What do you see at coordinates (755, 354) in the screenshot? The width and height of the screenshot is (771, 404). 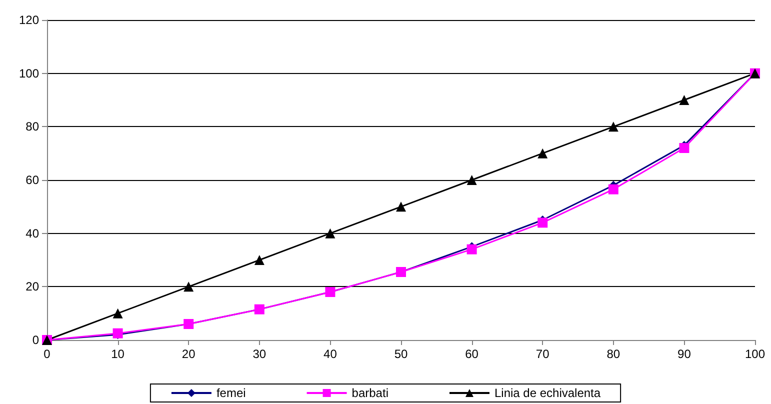 I see `x-tick-label: 100` at bounding box center [755, 354].